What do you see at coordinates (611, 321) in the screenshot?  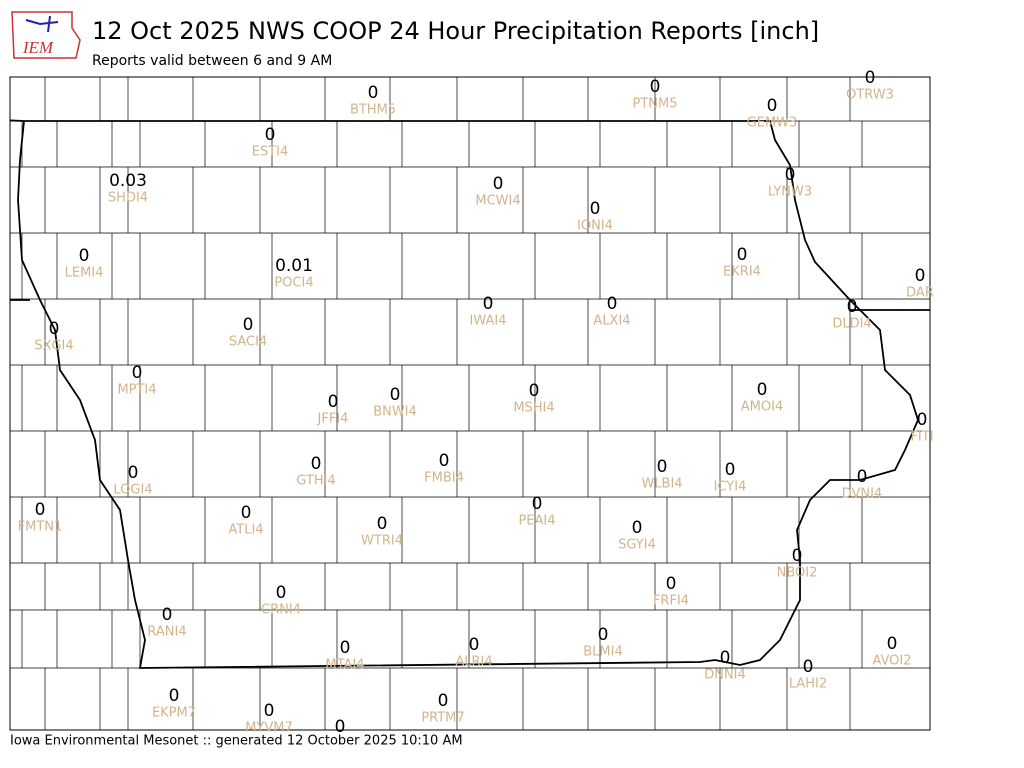 I see `station-id: ALXI4` at bounding box center [611, 321].